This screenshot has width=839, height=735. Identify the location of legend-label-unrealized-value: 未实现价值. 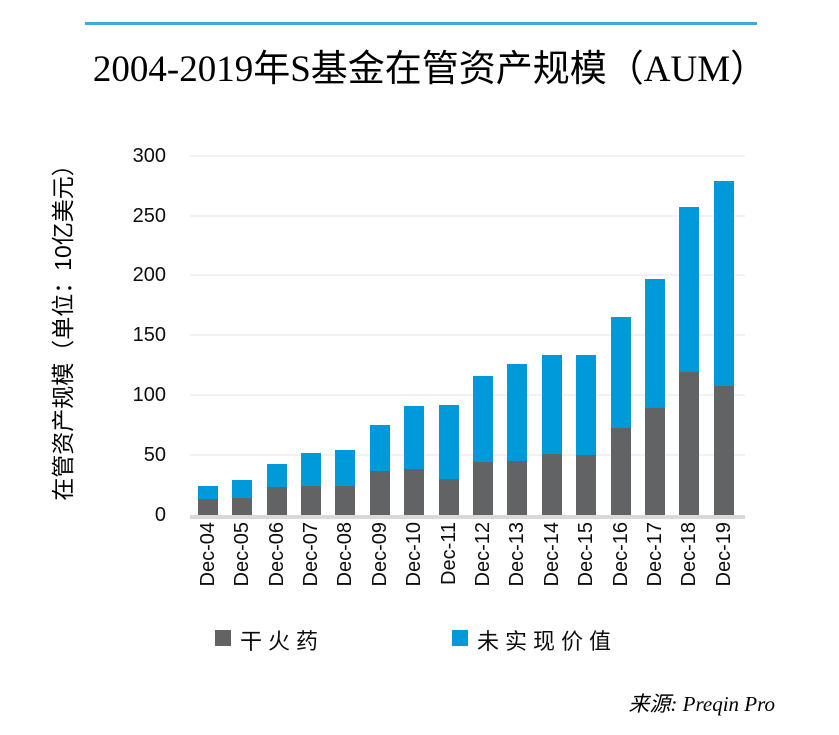
(547, 641).